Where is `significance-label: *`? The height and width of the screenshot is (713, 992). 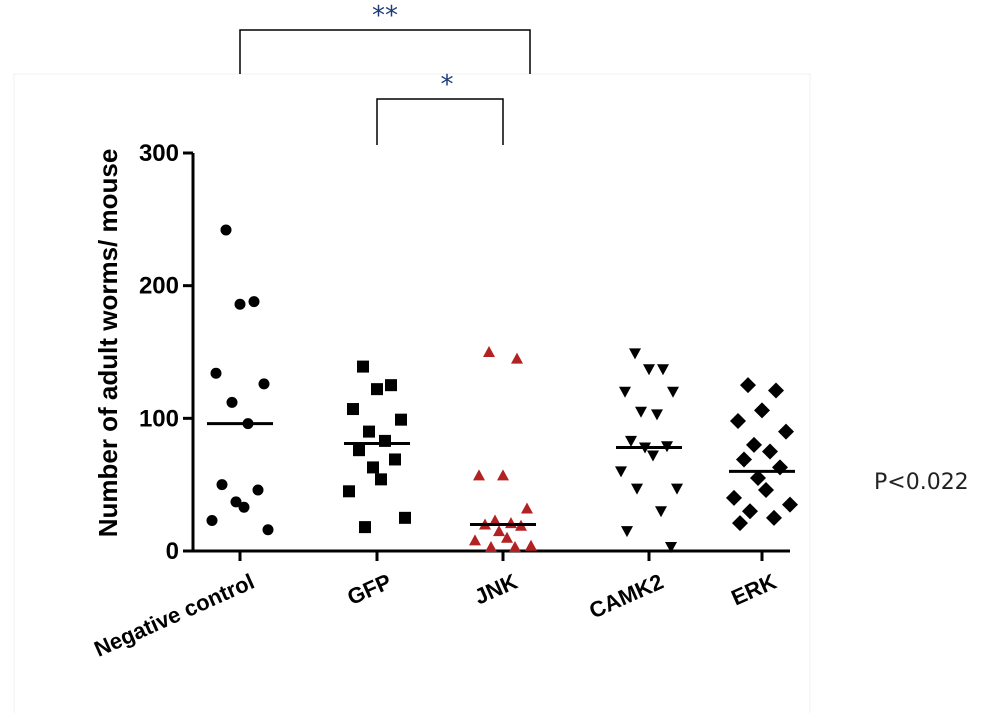
significance-label: * is located at coordinates (447, 85).